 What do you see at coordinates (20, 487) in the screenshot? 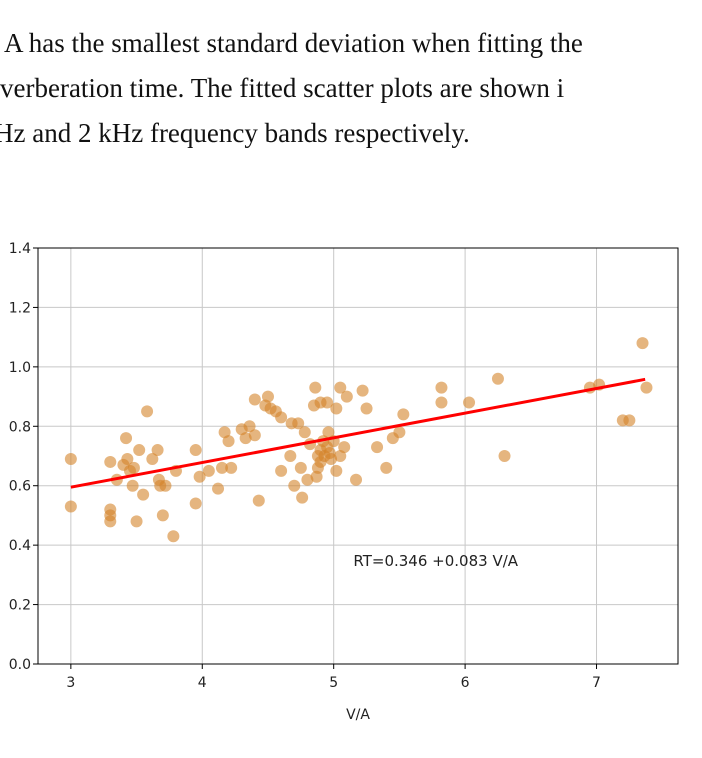
I see `y-tick-label: 0.6` at bounding box center [20, 487].